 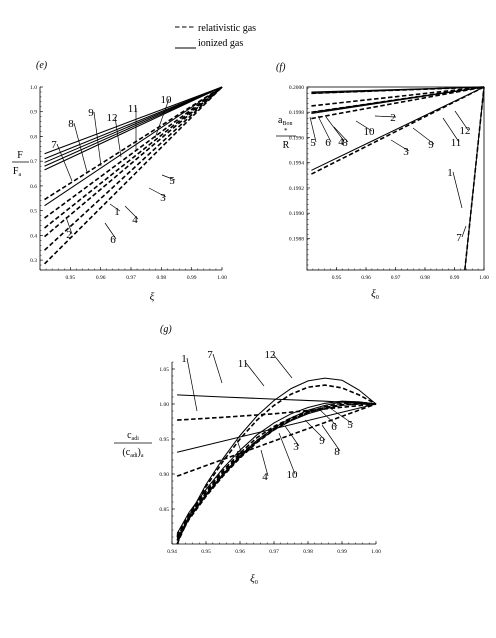 I want to click on panel-e-series-3-leader, so click(x=157, y=192).